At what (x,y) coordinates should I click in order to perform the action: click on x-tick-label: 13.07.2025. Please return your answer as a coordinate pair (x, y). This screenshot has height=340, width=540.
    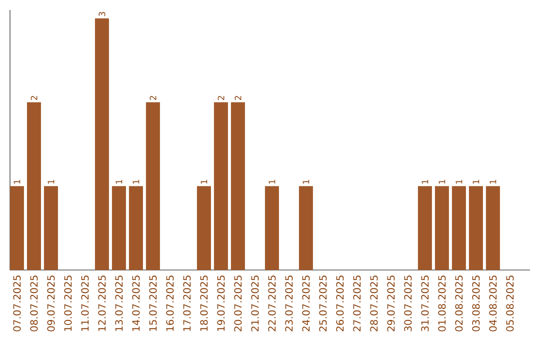
    Looking at the image, I should click on (119, 303).